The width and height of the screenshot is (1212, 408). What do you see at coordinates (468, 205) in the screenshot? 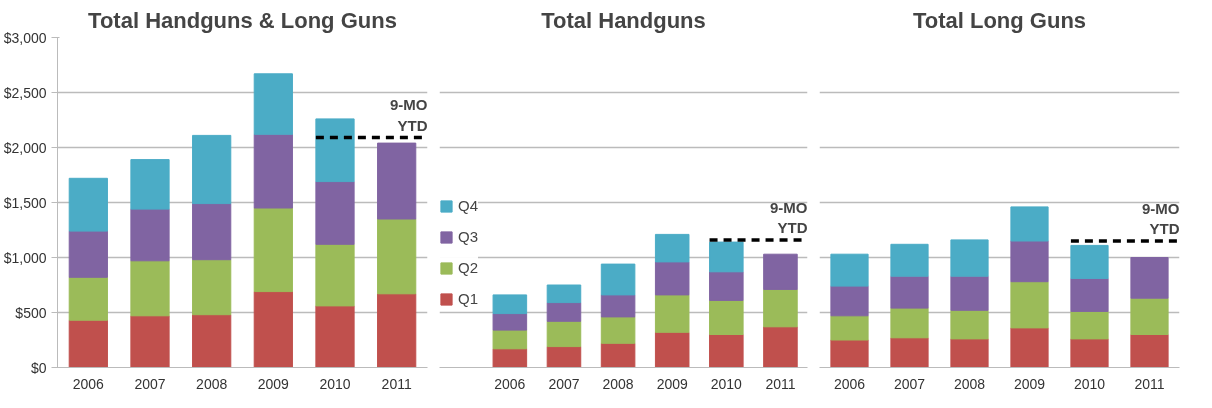
I see `legend-label: Q4` at bounding box center [468, 205].